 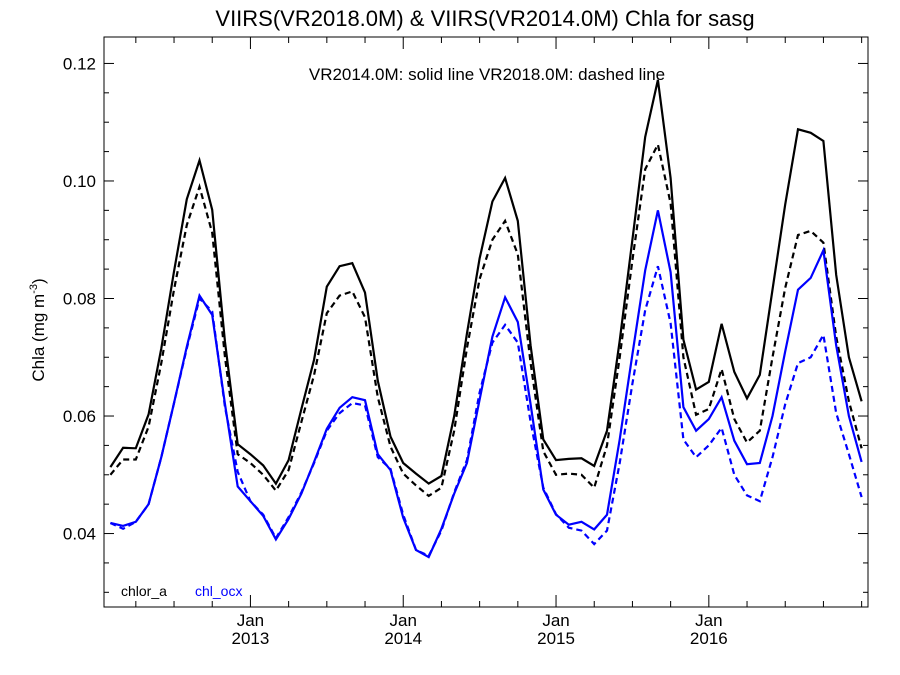 What do you see at coordinates (34, 289) in the screenshot?
I see `y-axis-label-superscript: -3` at bounding box center [34, 289].